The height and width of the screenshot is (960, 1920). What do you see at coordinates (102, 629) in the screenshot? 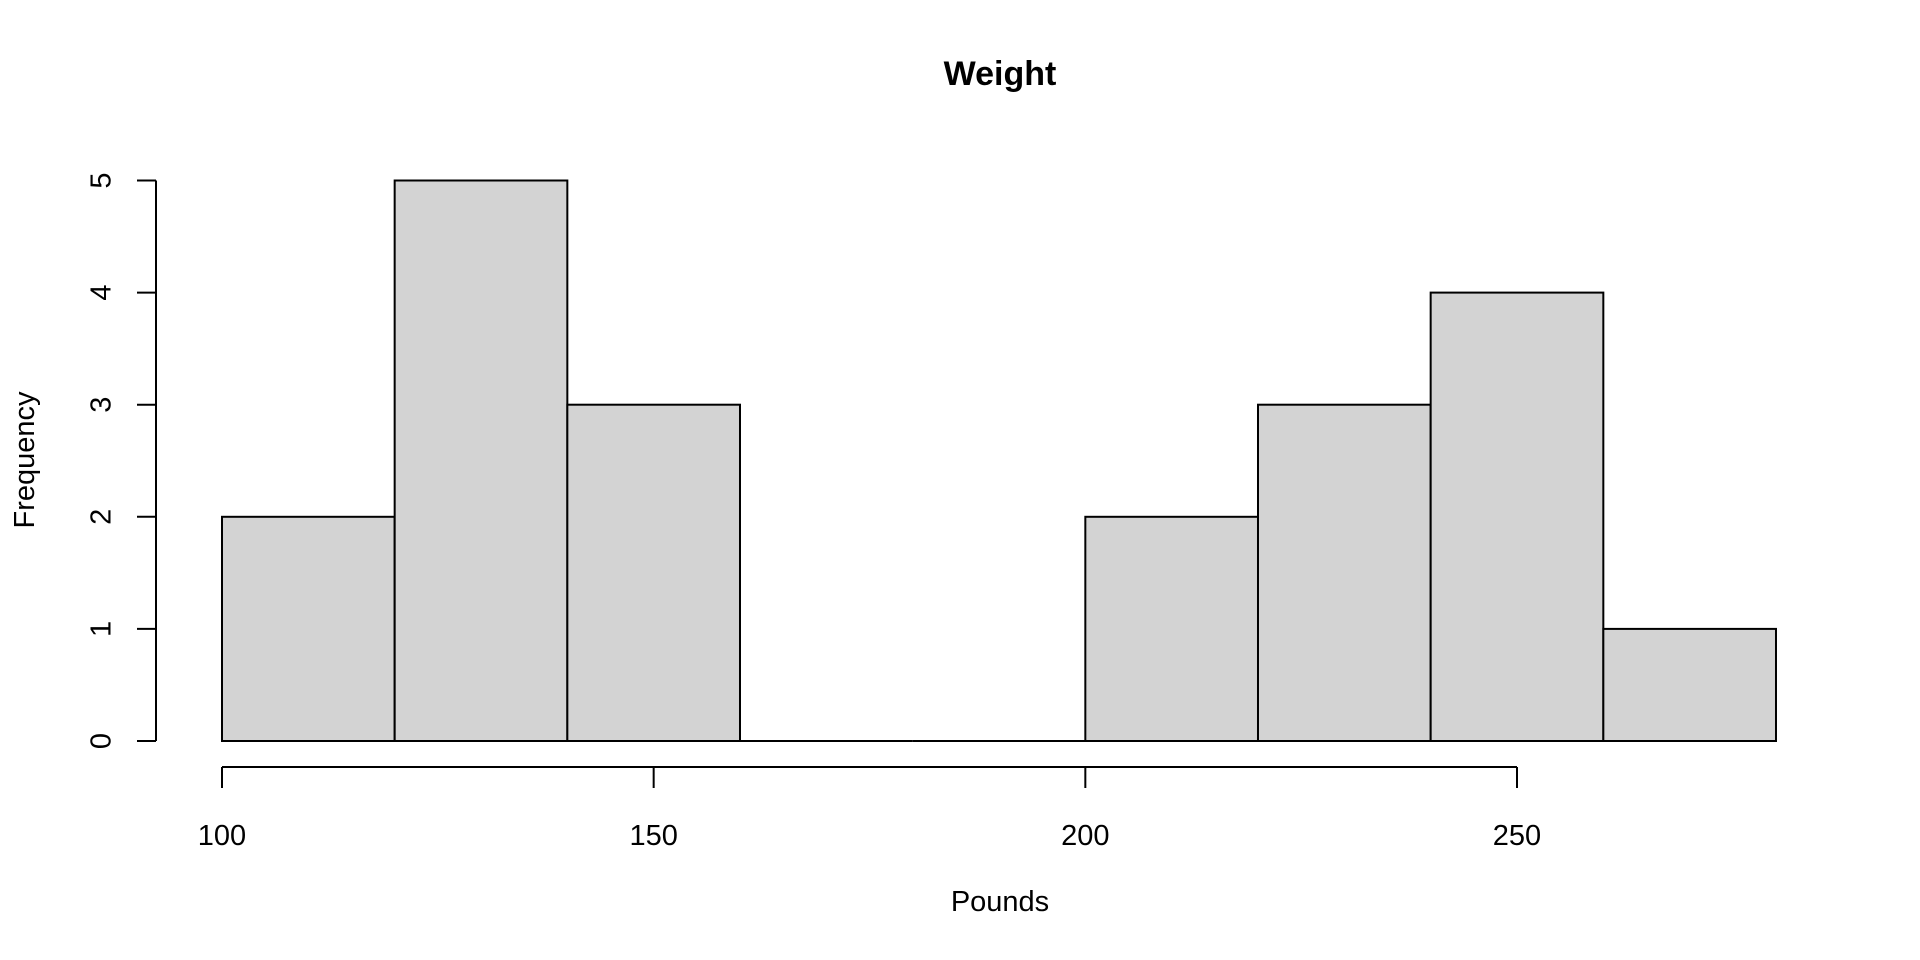
I see `y-axis-tick-label: 1` at bounding box center [102, 629].